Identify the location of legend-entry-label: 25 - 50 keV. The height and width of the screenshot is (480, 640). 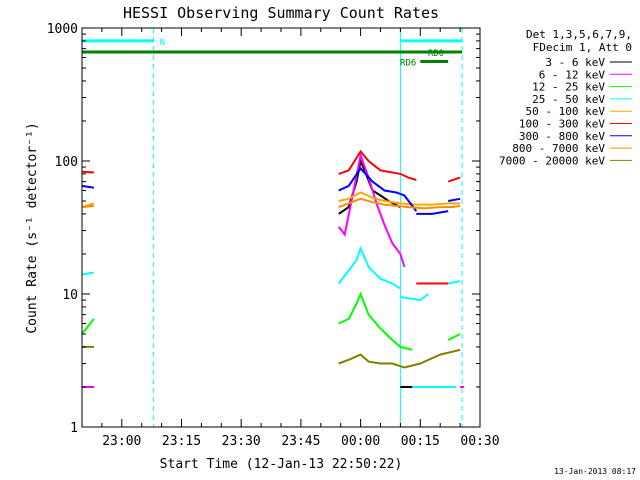
(568, 99).